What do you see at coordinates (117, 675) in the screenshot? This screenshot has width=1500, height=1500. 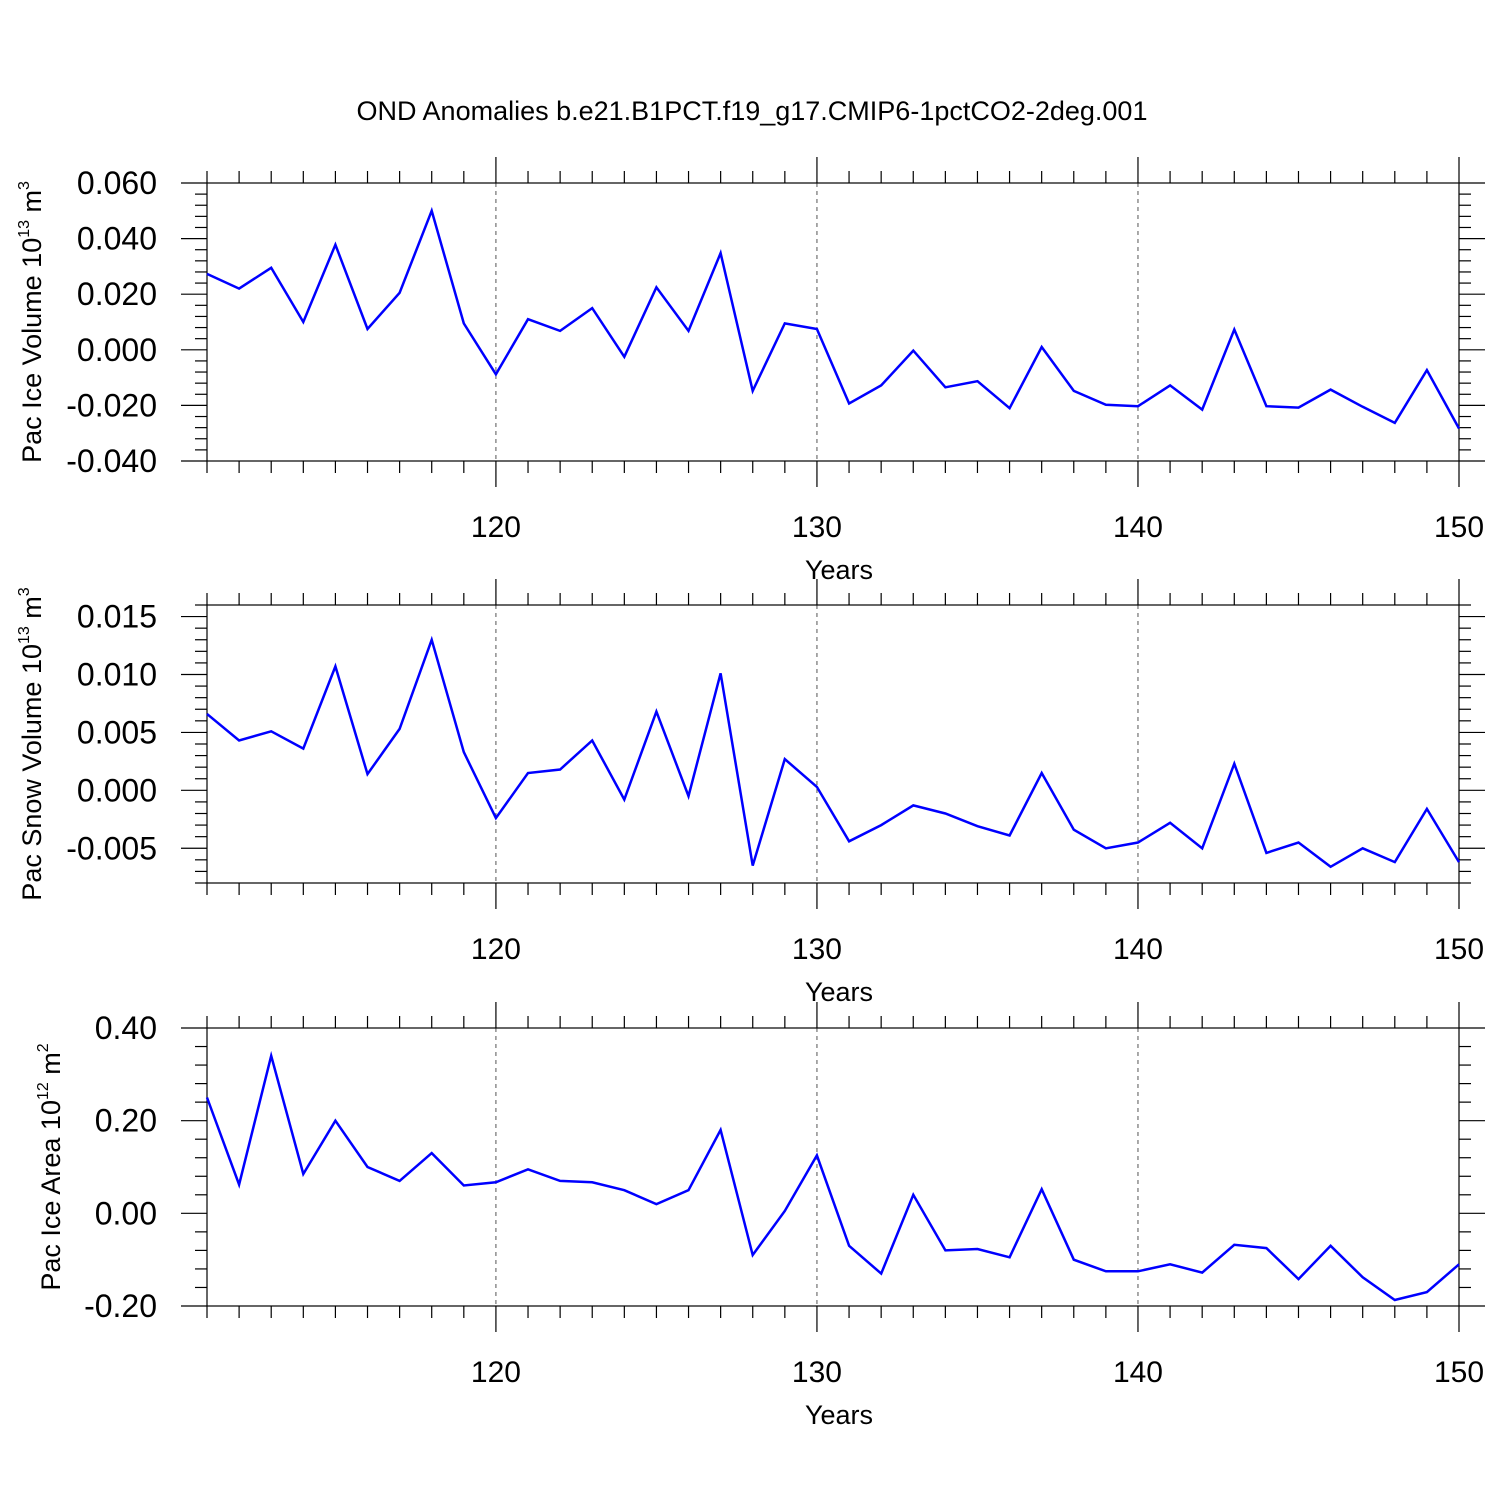 I see `y-tick-label: 0.010` at bounding box center [117, 675].